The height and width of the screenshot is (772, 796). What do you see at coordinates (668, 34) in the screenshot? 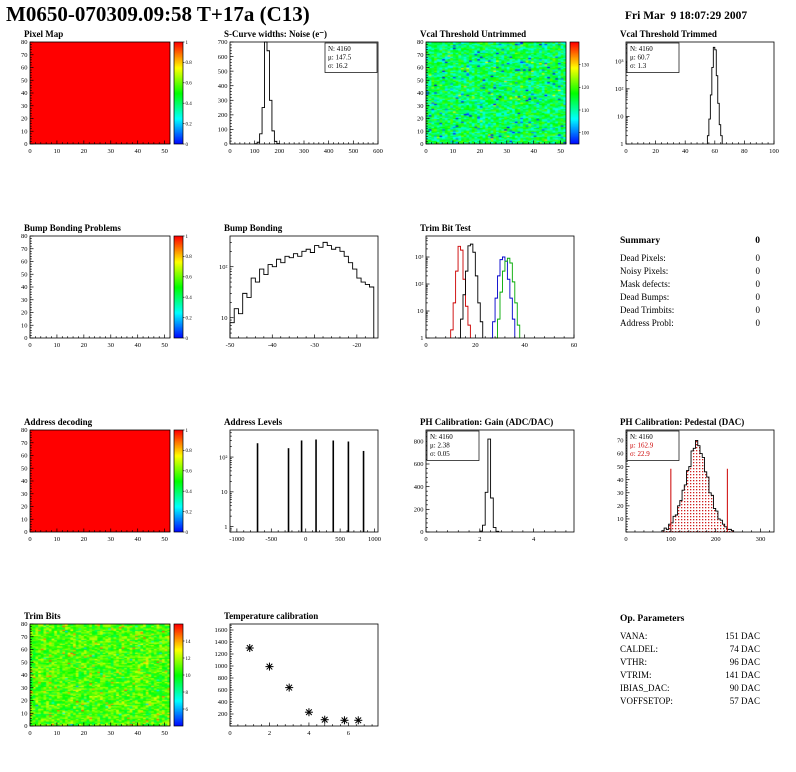
I see `panel-title: Vcal Threshold Trimmed` at bounding box center [668, 34].